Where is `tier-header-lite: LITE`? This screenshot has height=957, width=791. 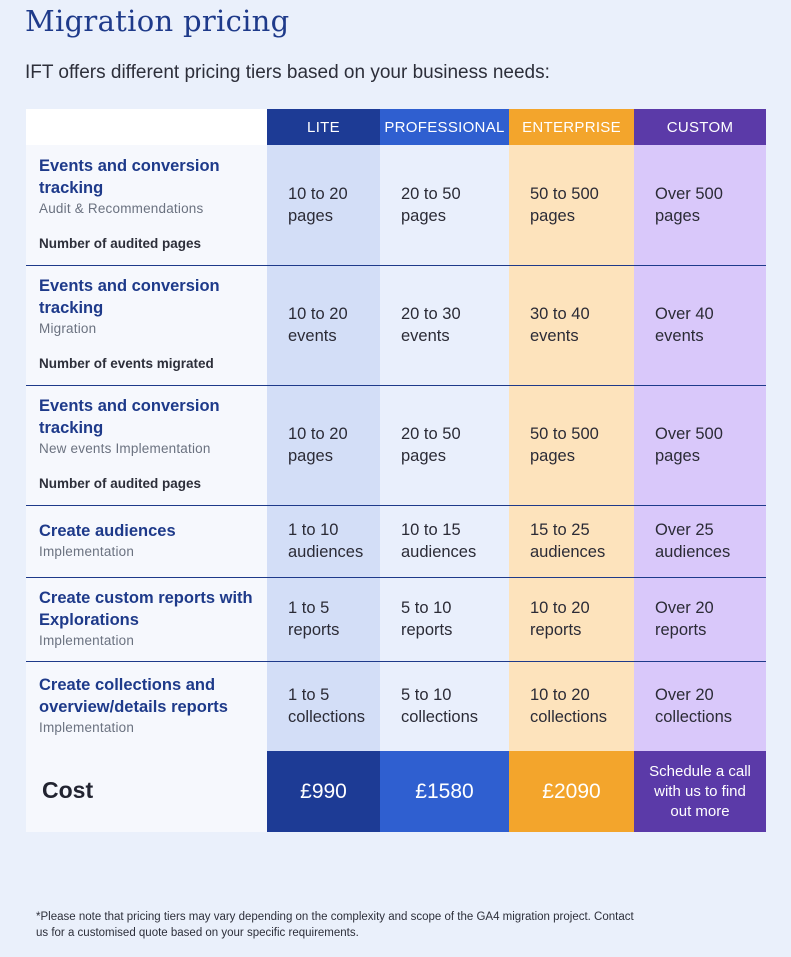 tier-header-lite: LITE is located at coordinates (323, 127).